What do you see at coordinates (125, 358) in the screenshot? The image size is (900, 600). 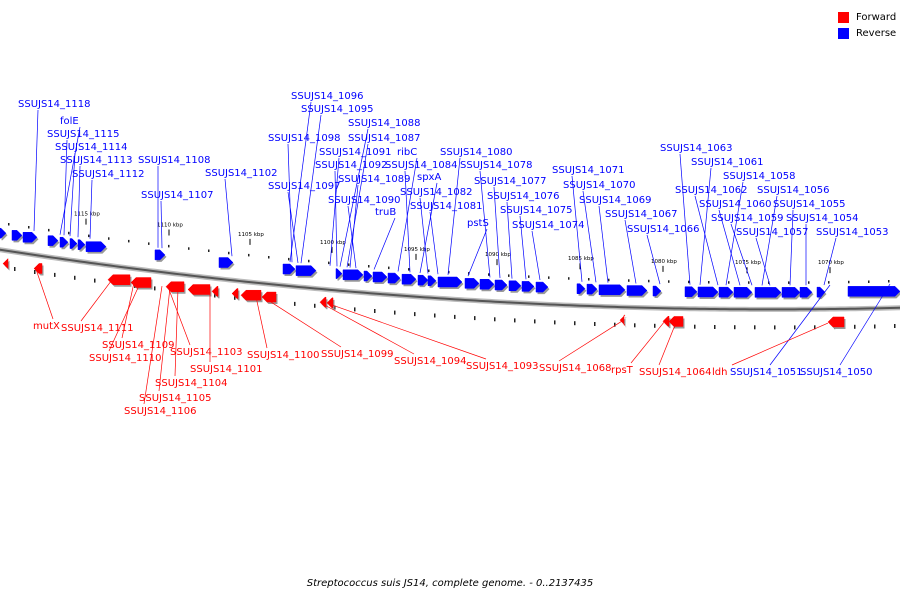 I see `forward-gene-label: SSUJS14_1110` at bounding box center [125, 358].